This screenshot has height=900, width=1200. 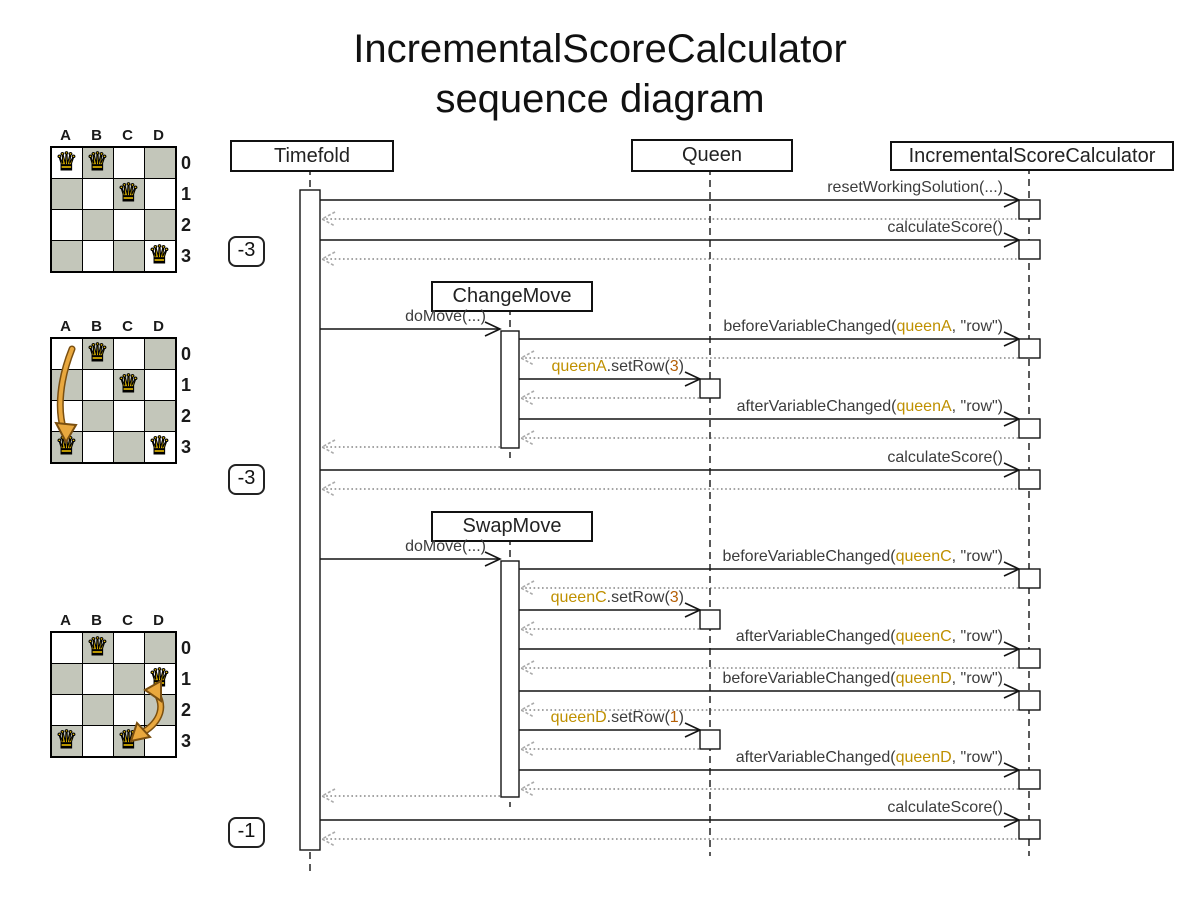 I want to click on message-label: calculateScore(), so click(x=793, y=458).